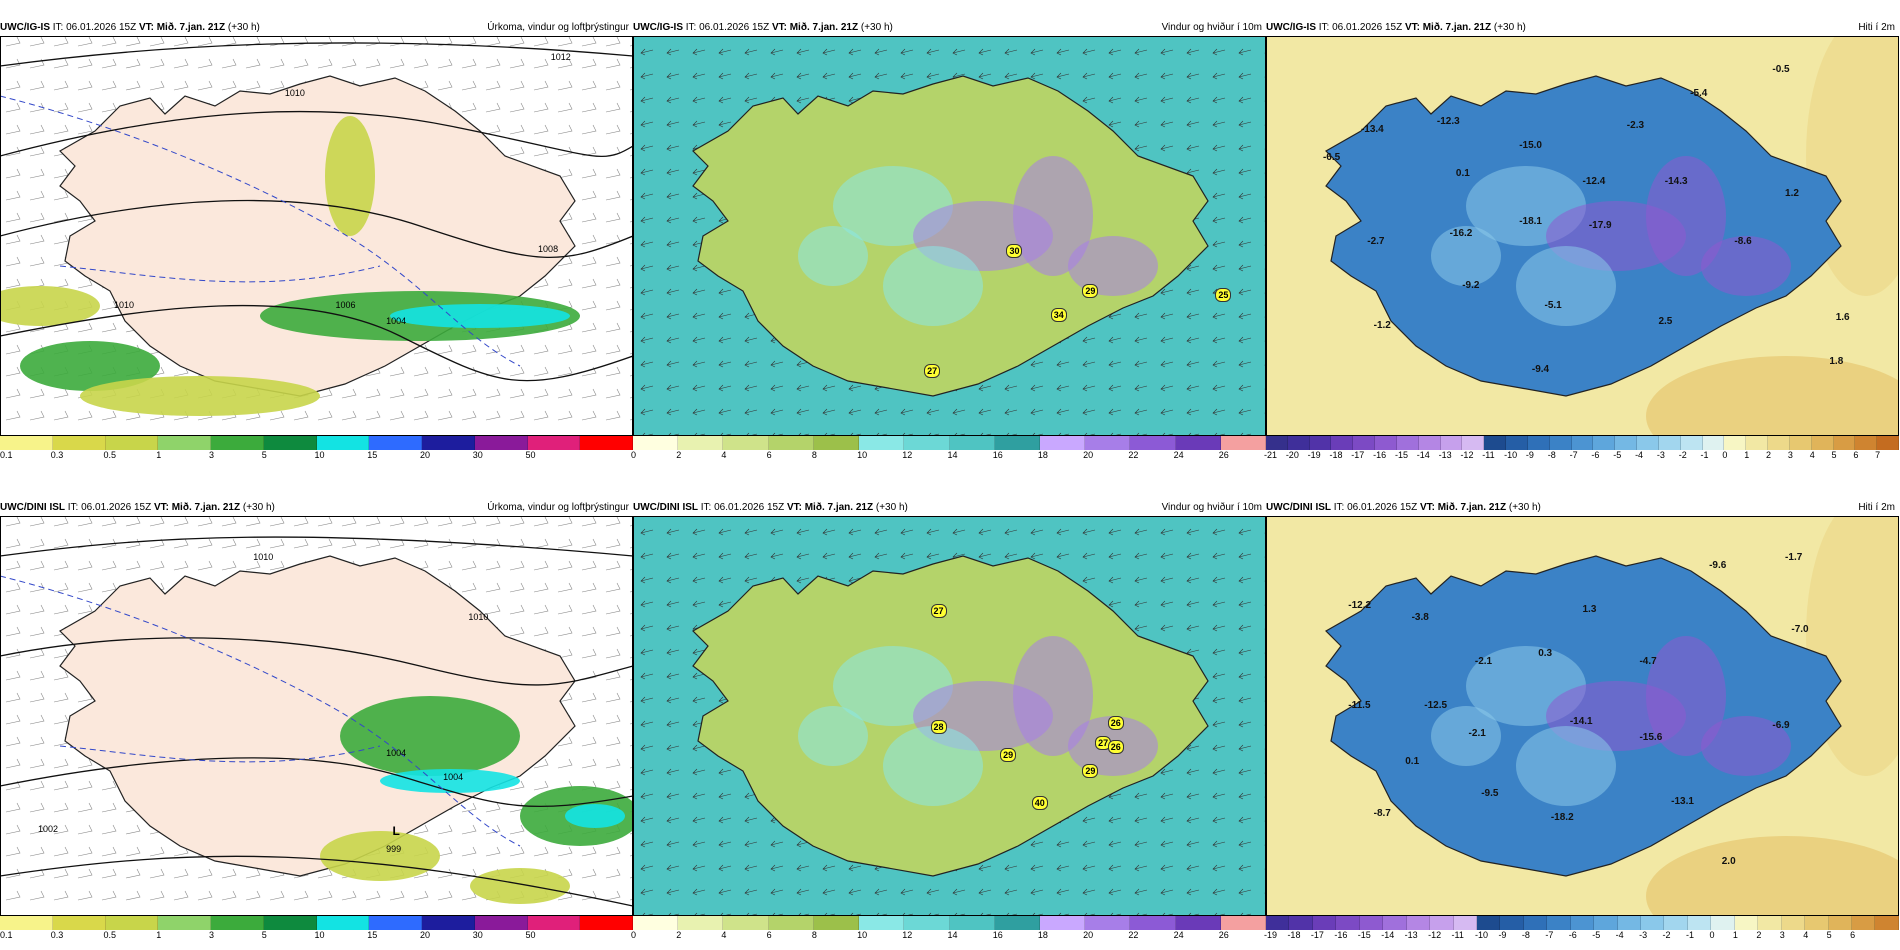 Image resolution: width=1900 pixels, height=950 pixels. I want to click on temperature-value: -12.2, so click(1360, 605).